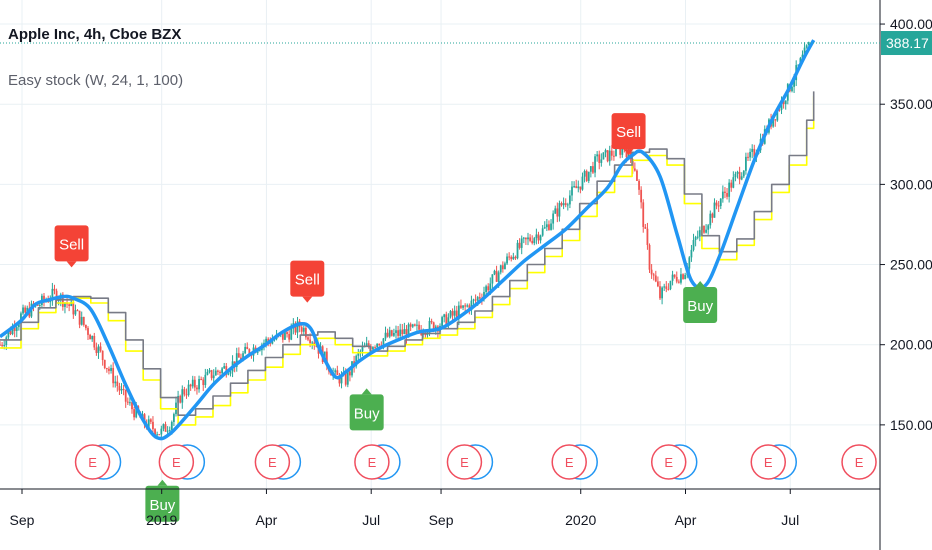  I want to click on earnings-label: E, so click(569, 462).